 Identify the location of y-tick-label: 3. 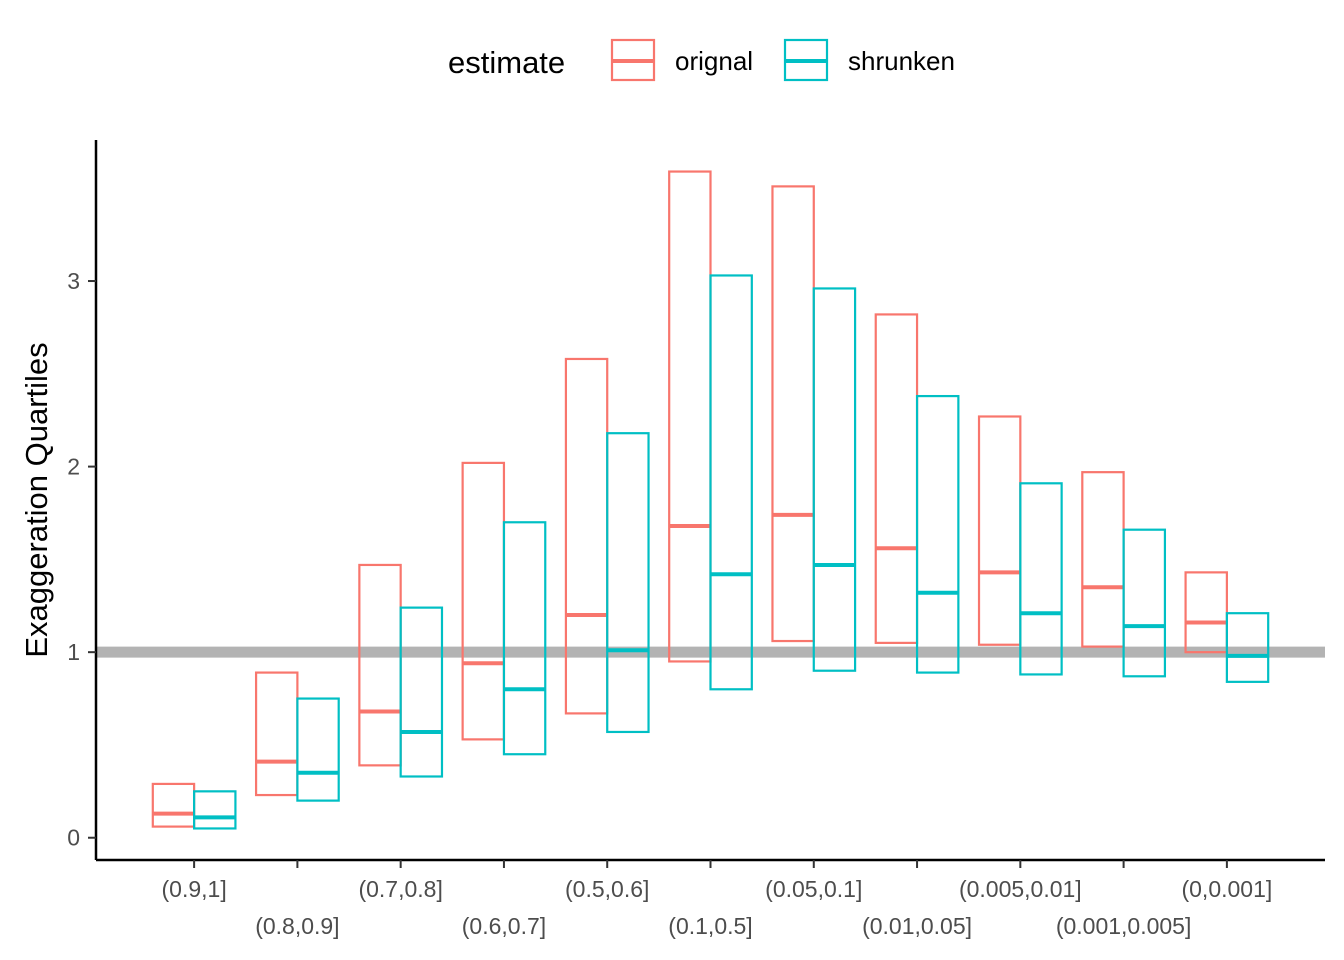
(73, 281).